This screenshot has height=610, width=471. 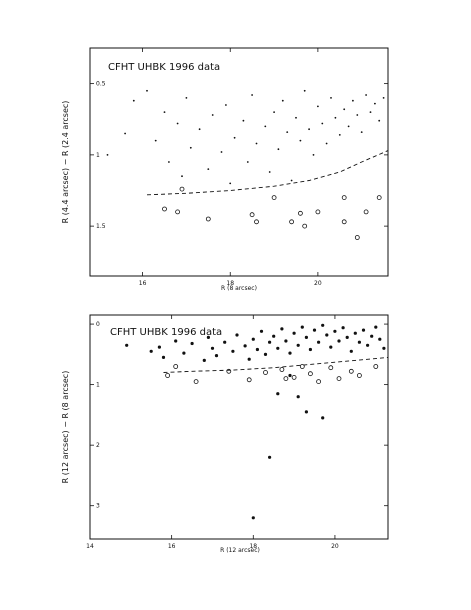 I want to click on y-tick-label: 0.5, so click(x=101, y=84).